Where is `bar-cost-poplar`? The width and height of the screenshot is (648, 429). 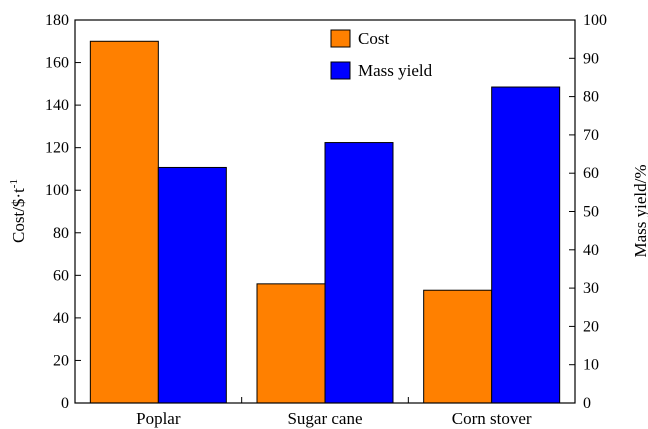 bar-cost-poplar is located at coordinates (124, 222).